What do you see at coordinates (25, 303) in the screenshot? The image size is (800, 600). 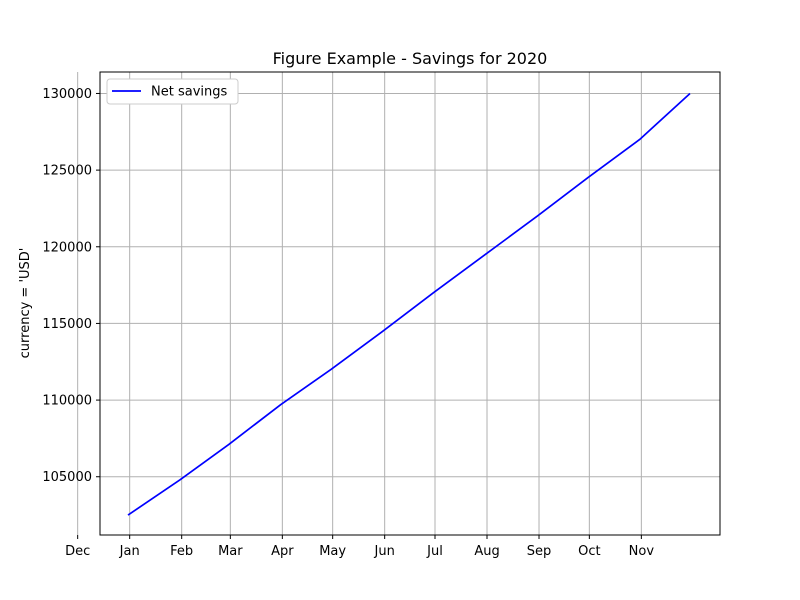 I see `y-axis-label: currency = 'USD'` at bounding box center [25, 303].